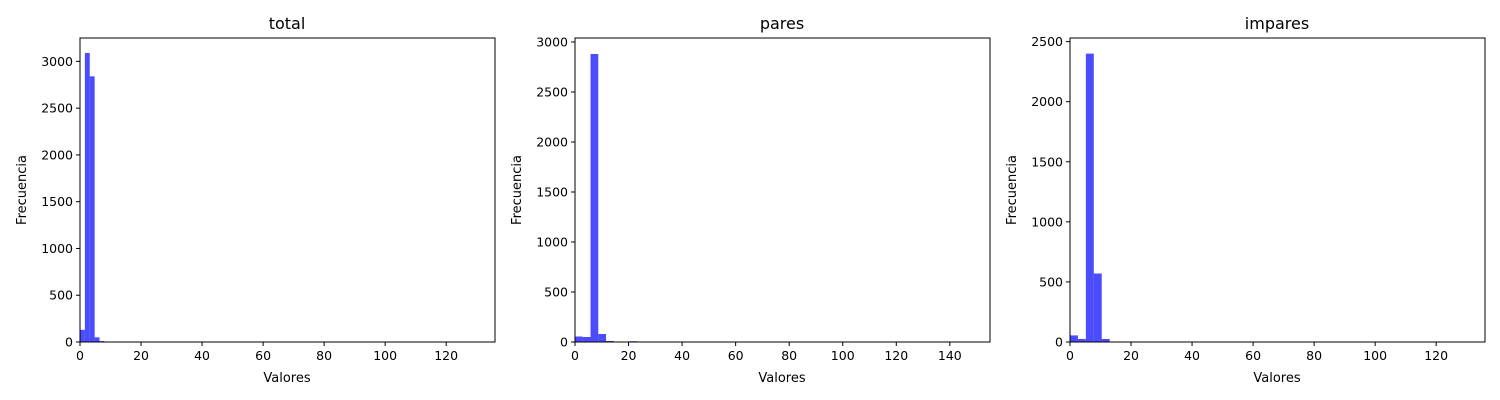  I want to click on x-tick-label: 140, so click(950, 355).